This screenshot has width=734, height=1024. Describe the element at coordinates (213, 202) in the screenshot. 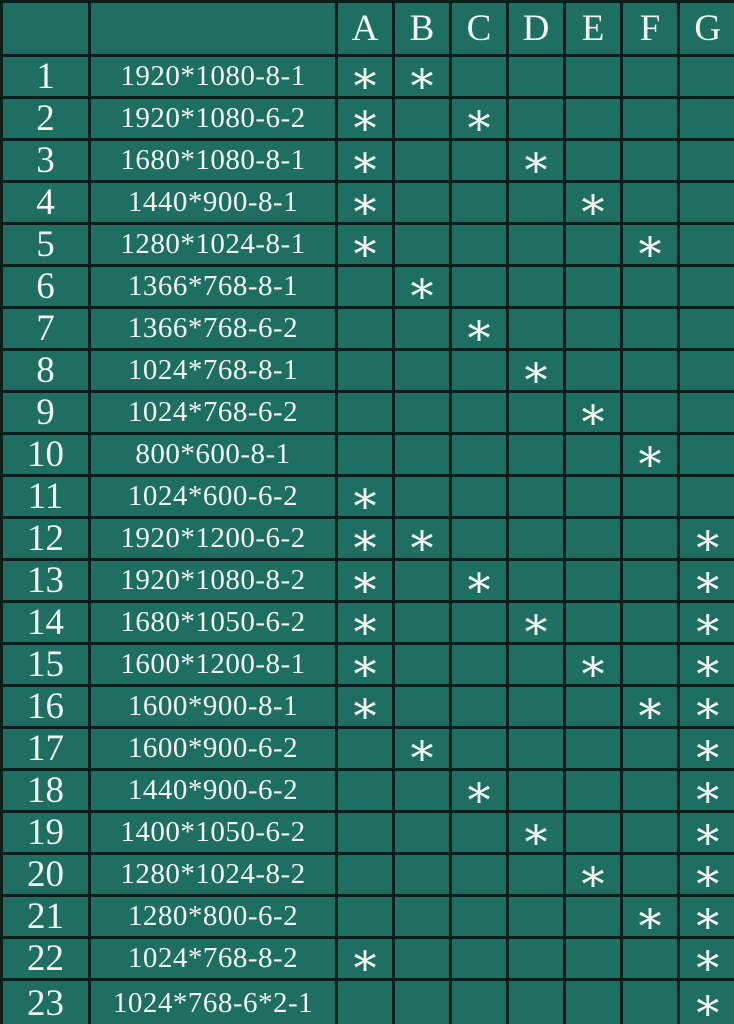

I see `resolution-label-cell: 1440*900-8-1` at that location.